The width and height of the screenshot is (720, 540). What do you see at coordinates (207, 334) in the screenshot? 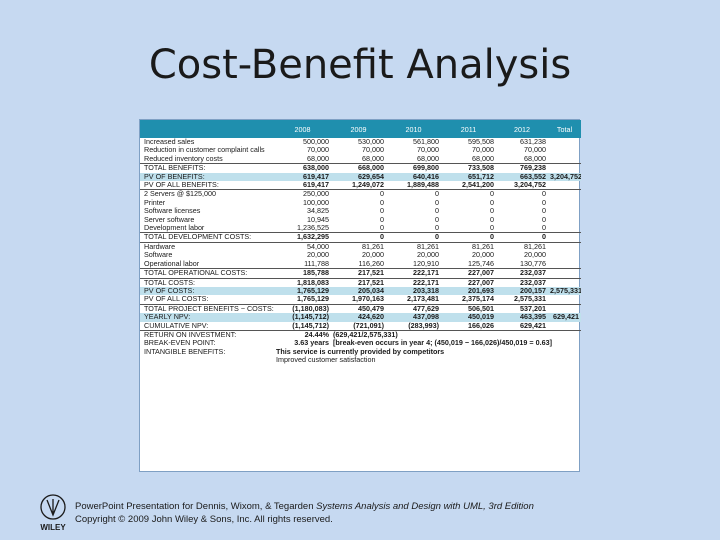
I see `row-label: RETURN ON INVESTMENT:` at bounding box center [207, 334].